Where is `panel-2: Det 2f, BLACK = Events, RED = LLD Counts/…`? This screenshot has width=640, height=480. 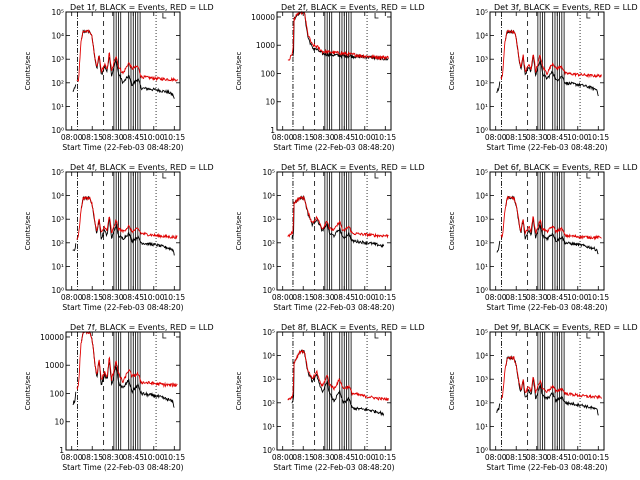 panel-2: Det 2f, BLACK = Events, RED = LLD Counts/… is located at coordinates (330, 77).